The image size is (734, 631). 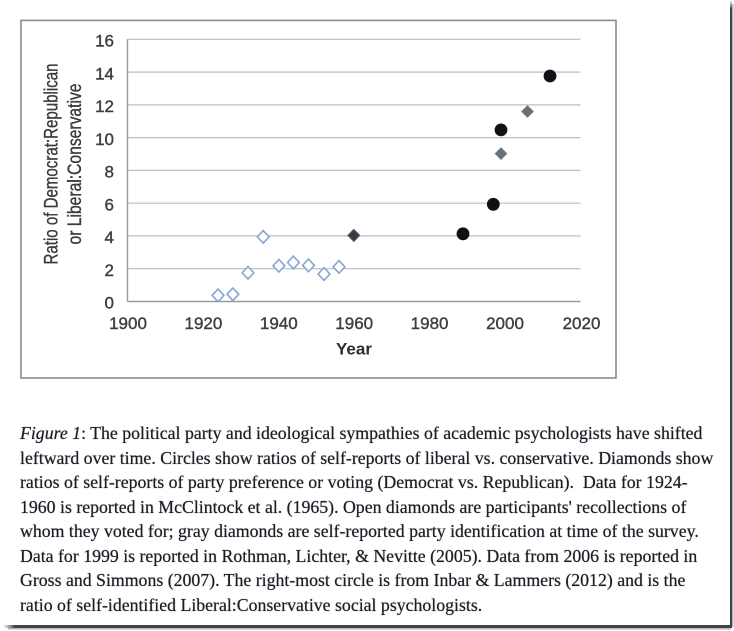 I want to click on svg-text: 8, so click(x=109, y=172).